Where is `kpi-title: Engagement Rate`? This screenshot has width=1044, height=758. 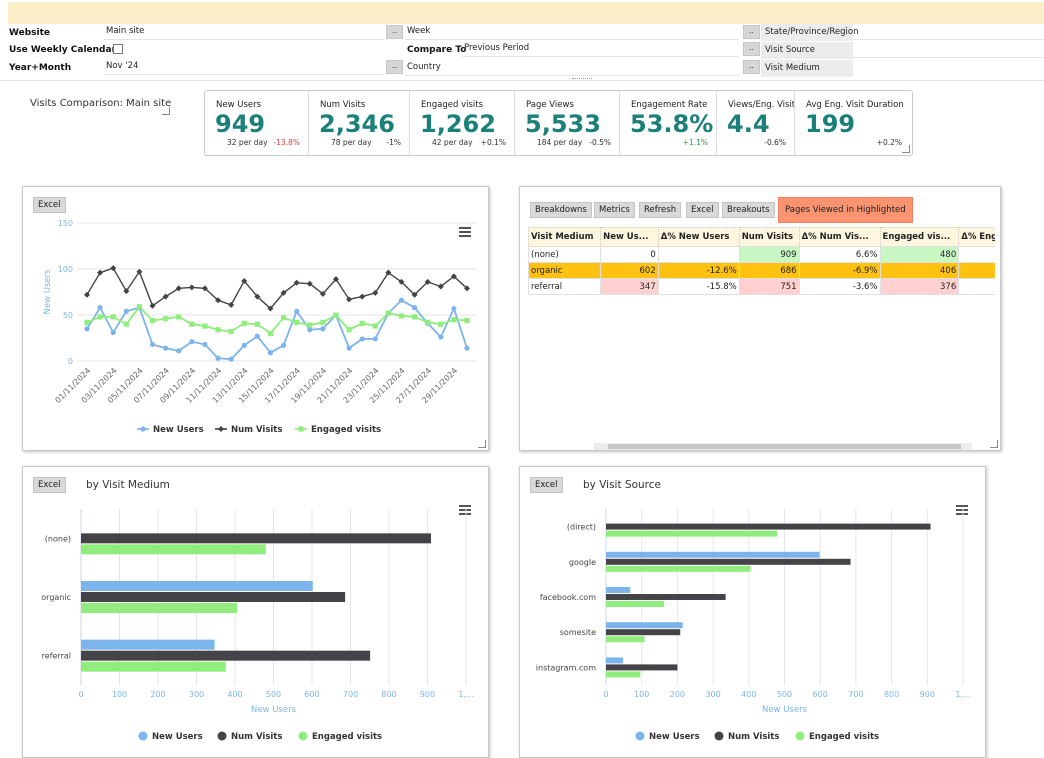 kpi-title: Engagement Rate is located at coordinates (669, 105).